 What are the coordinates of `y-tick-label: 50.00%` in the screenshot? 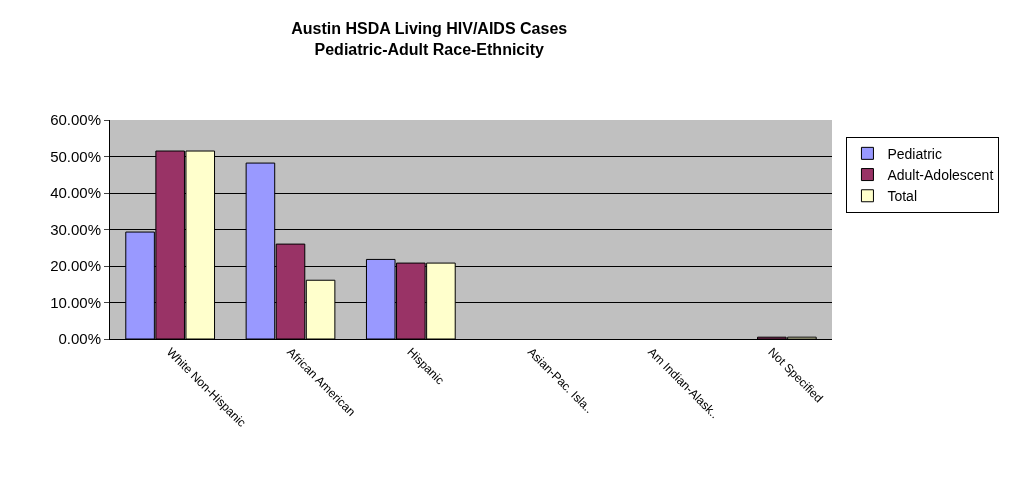 It's located at (75, 156).